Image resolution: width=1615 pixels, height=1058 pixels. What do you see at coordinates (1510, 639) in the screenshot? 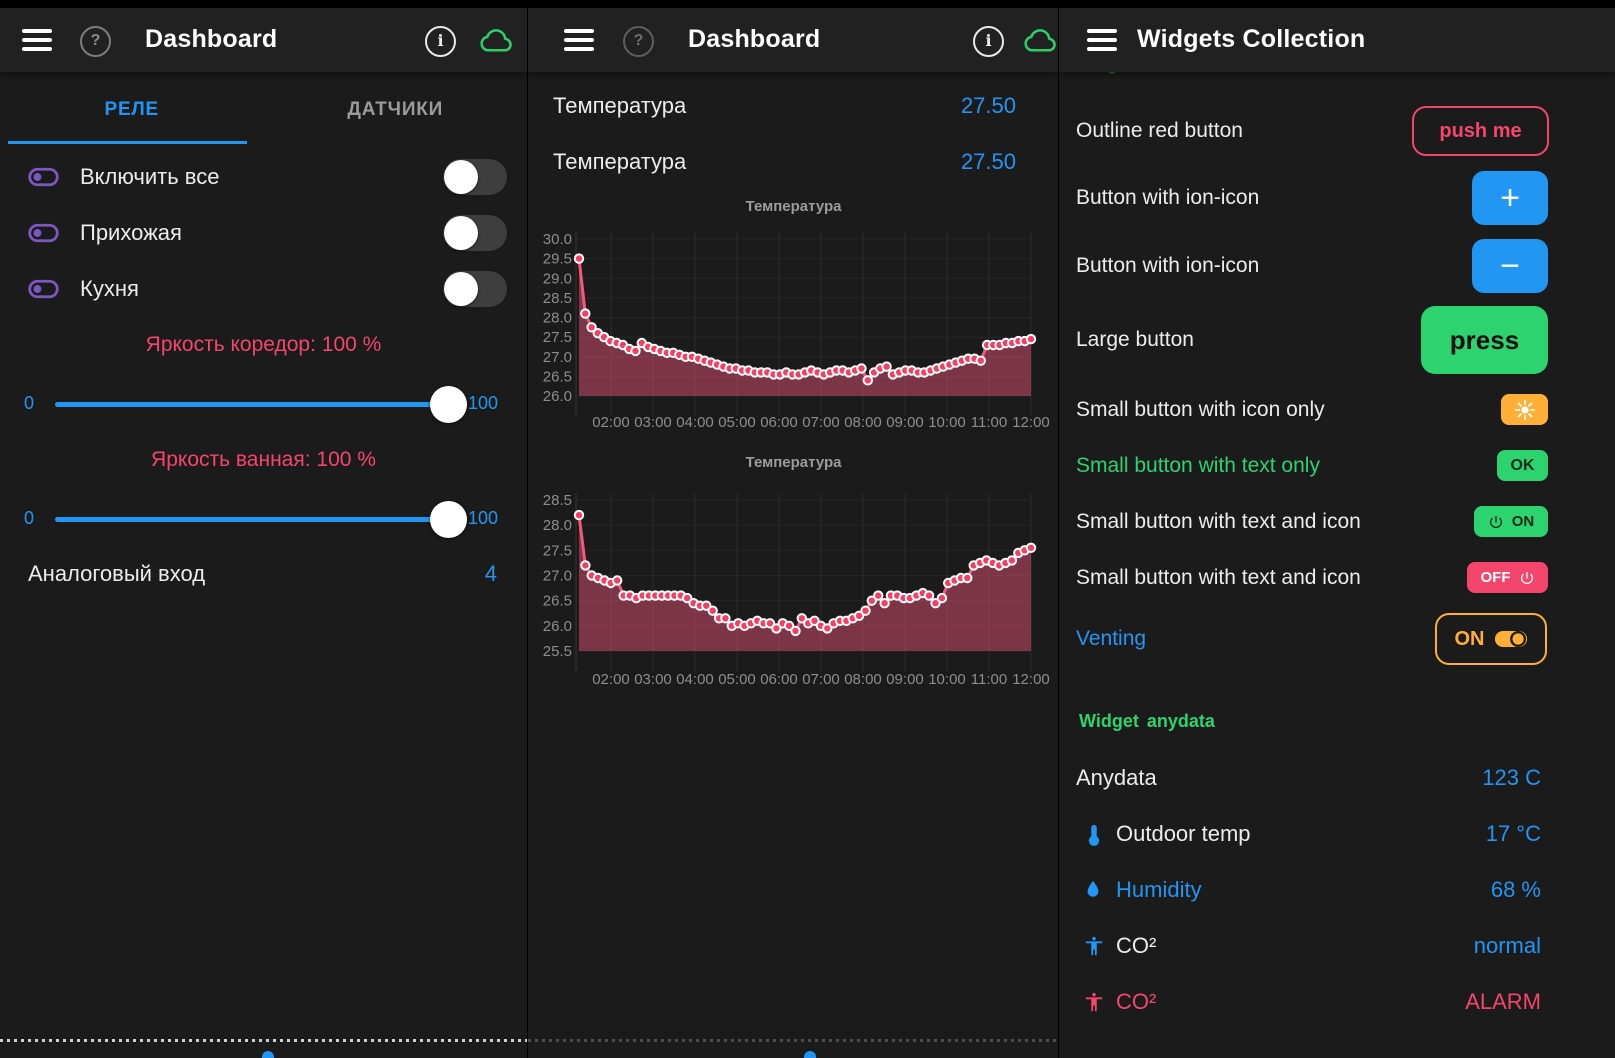
I see `toggle-on-icon` at bounding box center [1510, 639].